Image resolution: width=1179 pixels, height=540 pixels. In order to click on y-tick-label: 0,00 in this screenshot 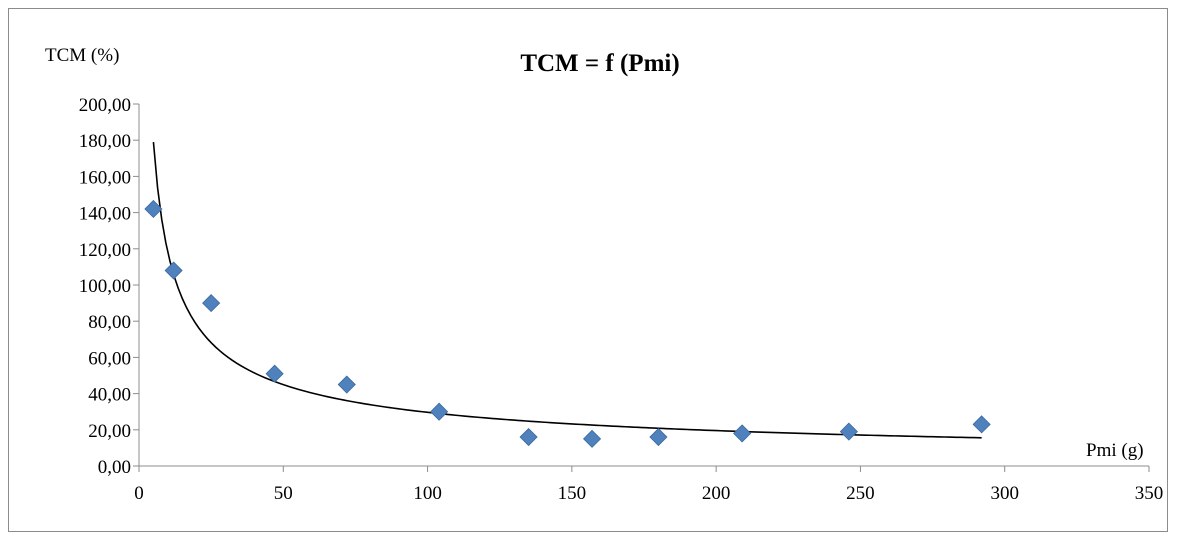, I will do `click(114, 467)`.